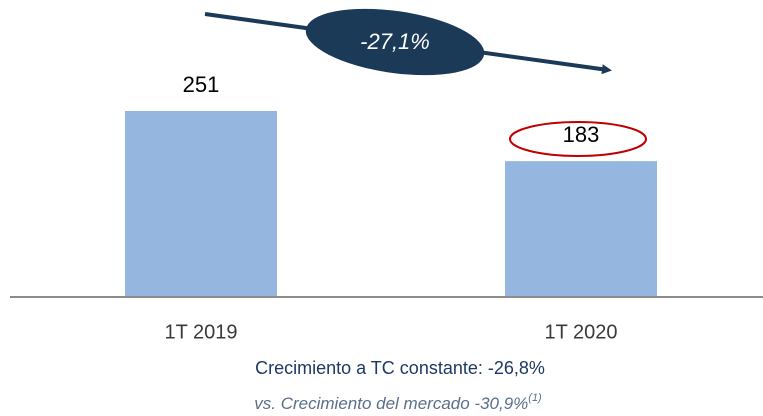  What do you see at coordinates (400, 368) in the screenshot?
I see `constant-growth: Crecimiento a TC constante: -26,8%` at bounding box center [400, 368].